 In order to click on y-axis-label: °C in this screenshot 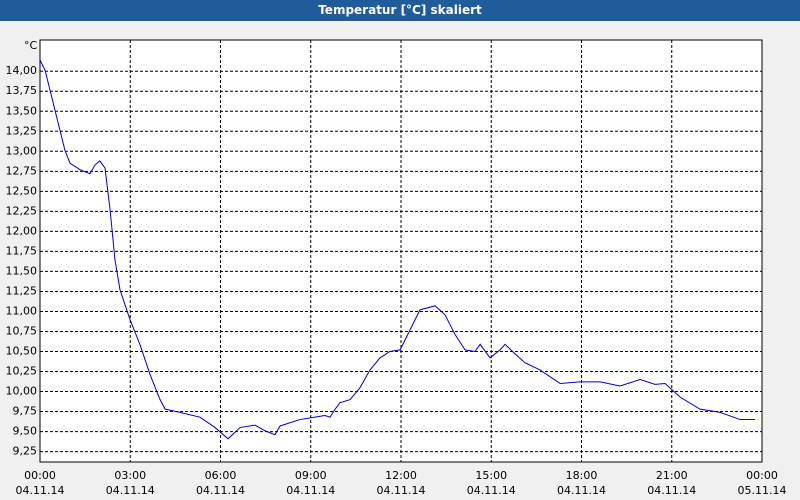, I will do `click(31, 45)`.